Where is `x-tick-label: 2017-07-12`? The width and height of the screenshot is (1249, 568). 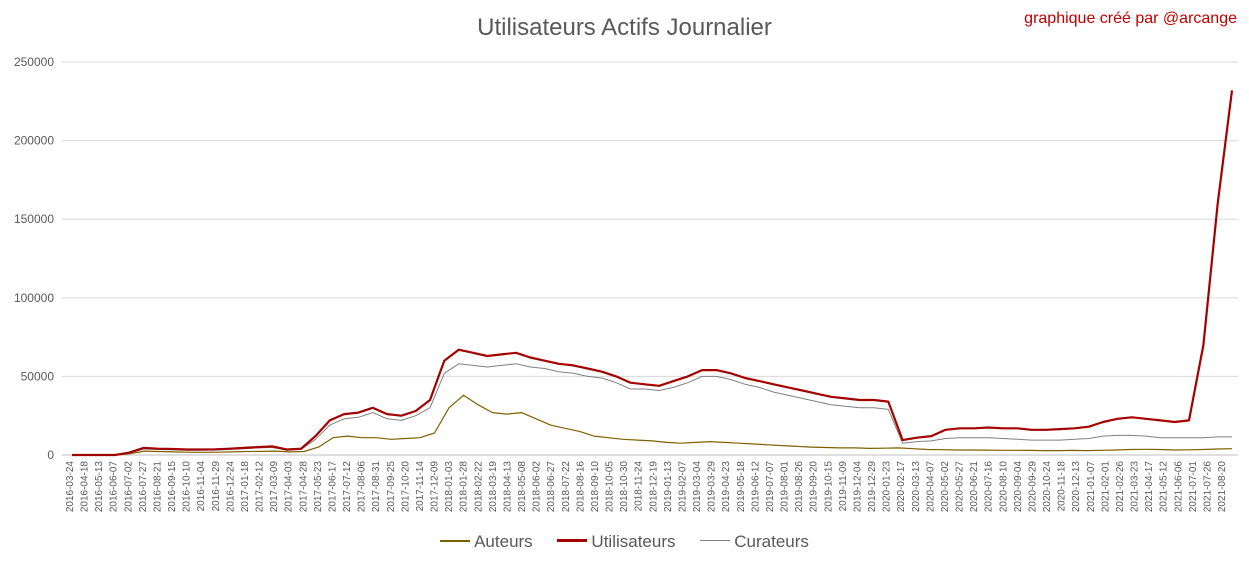
x-tick-label: 2017-07-12 is located at coordinates (347, 487).